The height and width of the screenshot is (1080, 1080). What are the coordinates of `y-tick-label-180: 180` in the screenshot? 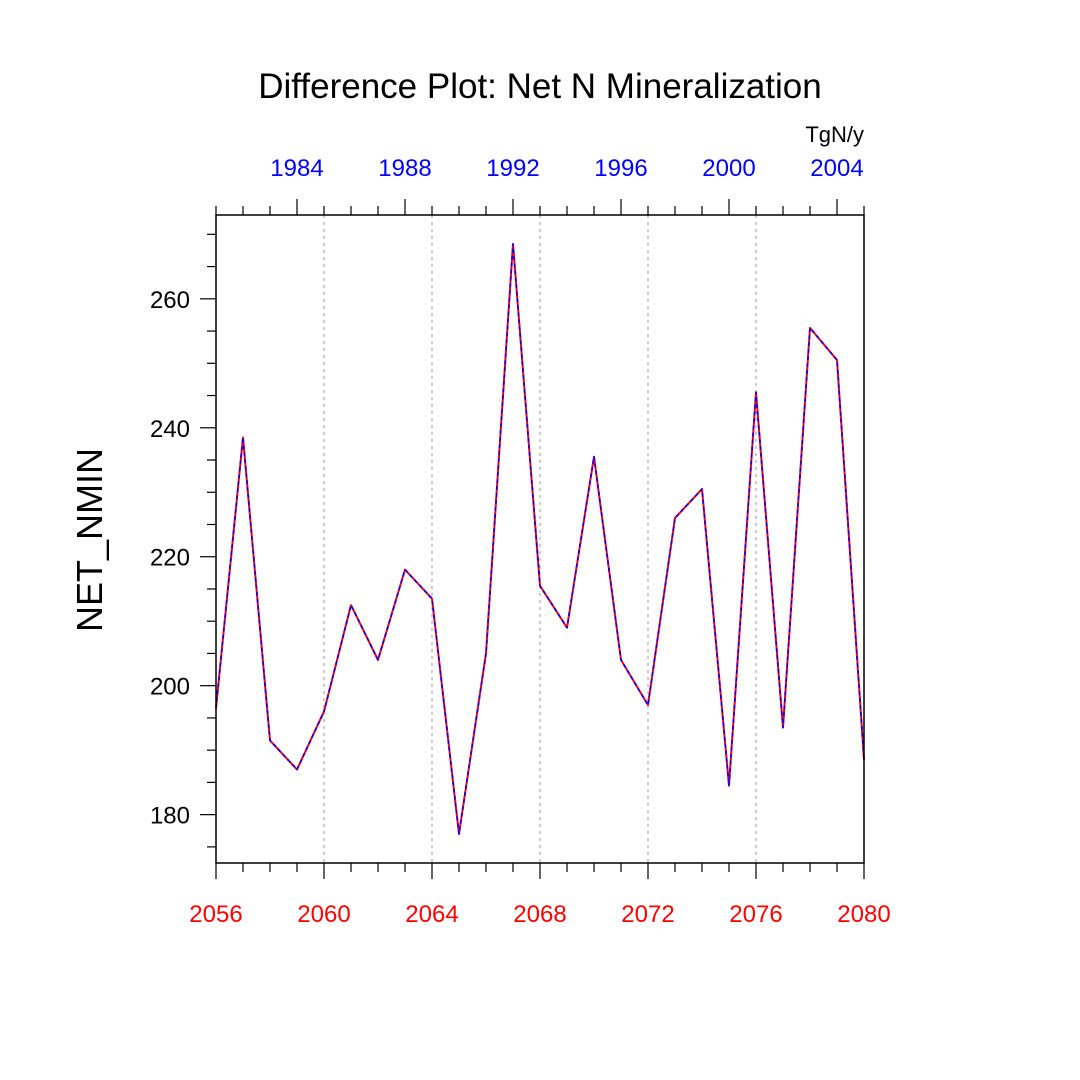 It's located at (170, 816).